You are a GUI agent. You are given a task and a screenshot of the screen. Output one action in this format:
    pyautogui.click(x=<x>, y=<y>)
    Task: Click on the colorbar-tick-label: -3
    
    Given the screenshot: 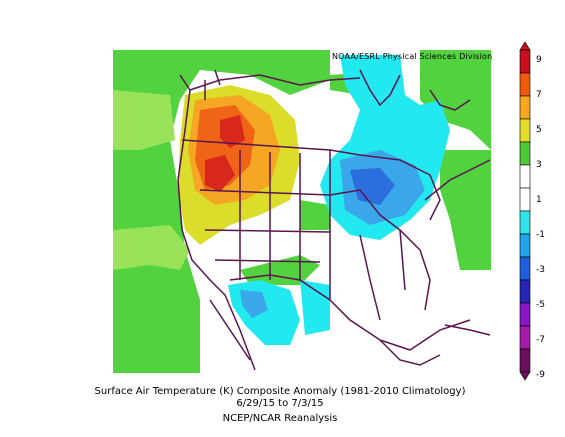 What is the action you would take?
    pyautogui.click(x=540, y=270)
    